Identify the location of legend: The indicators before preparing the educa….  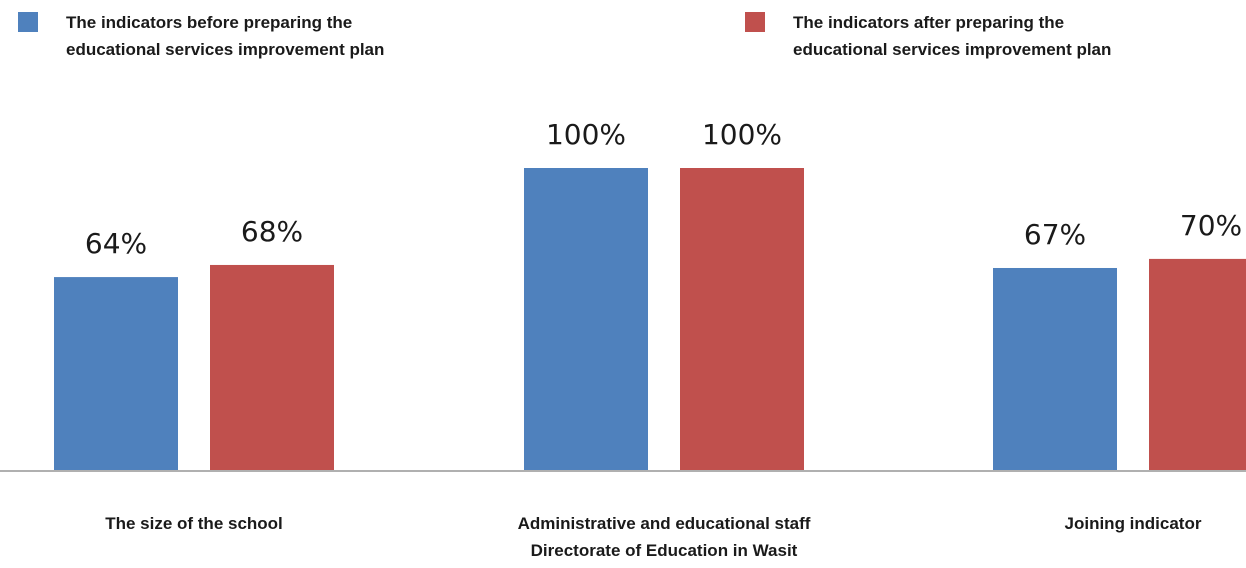
(564, 35).